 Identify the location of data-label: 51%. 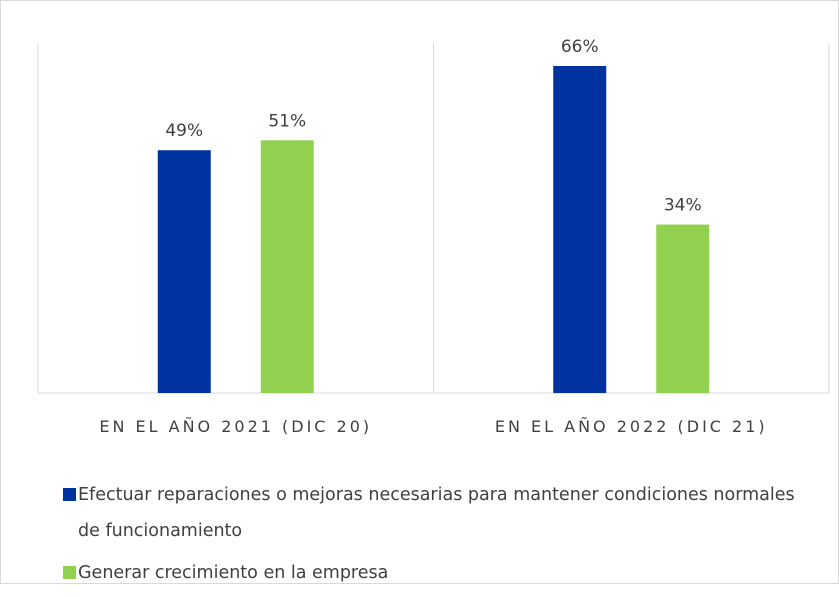
(287, 121).